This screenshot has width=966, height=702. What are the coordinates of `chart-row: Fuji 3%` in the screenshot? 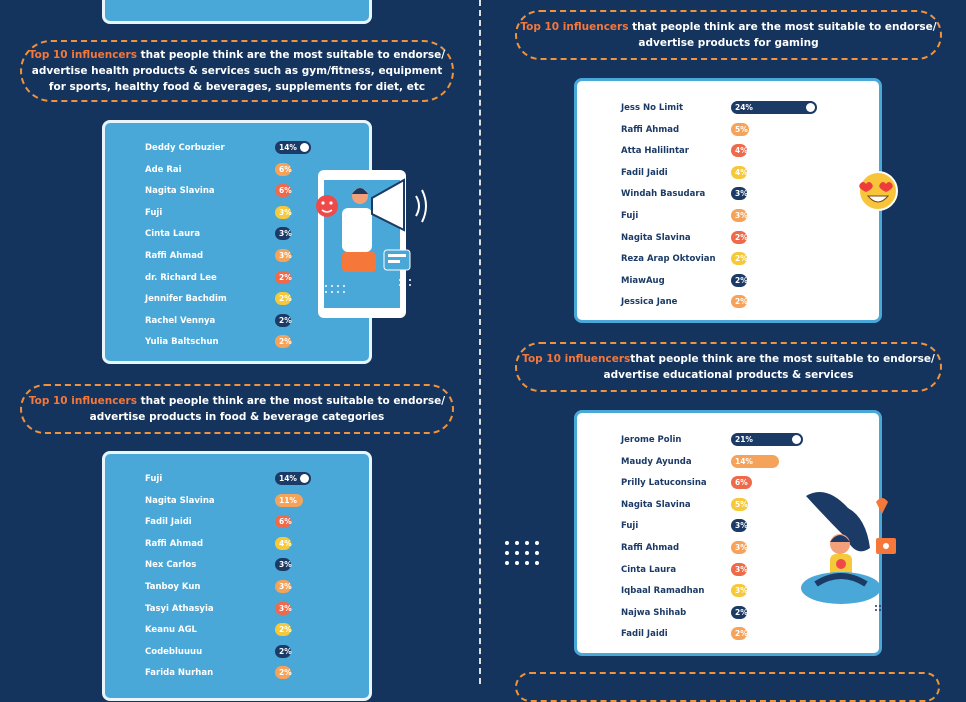 It's located at (238, 213).